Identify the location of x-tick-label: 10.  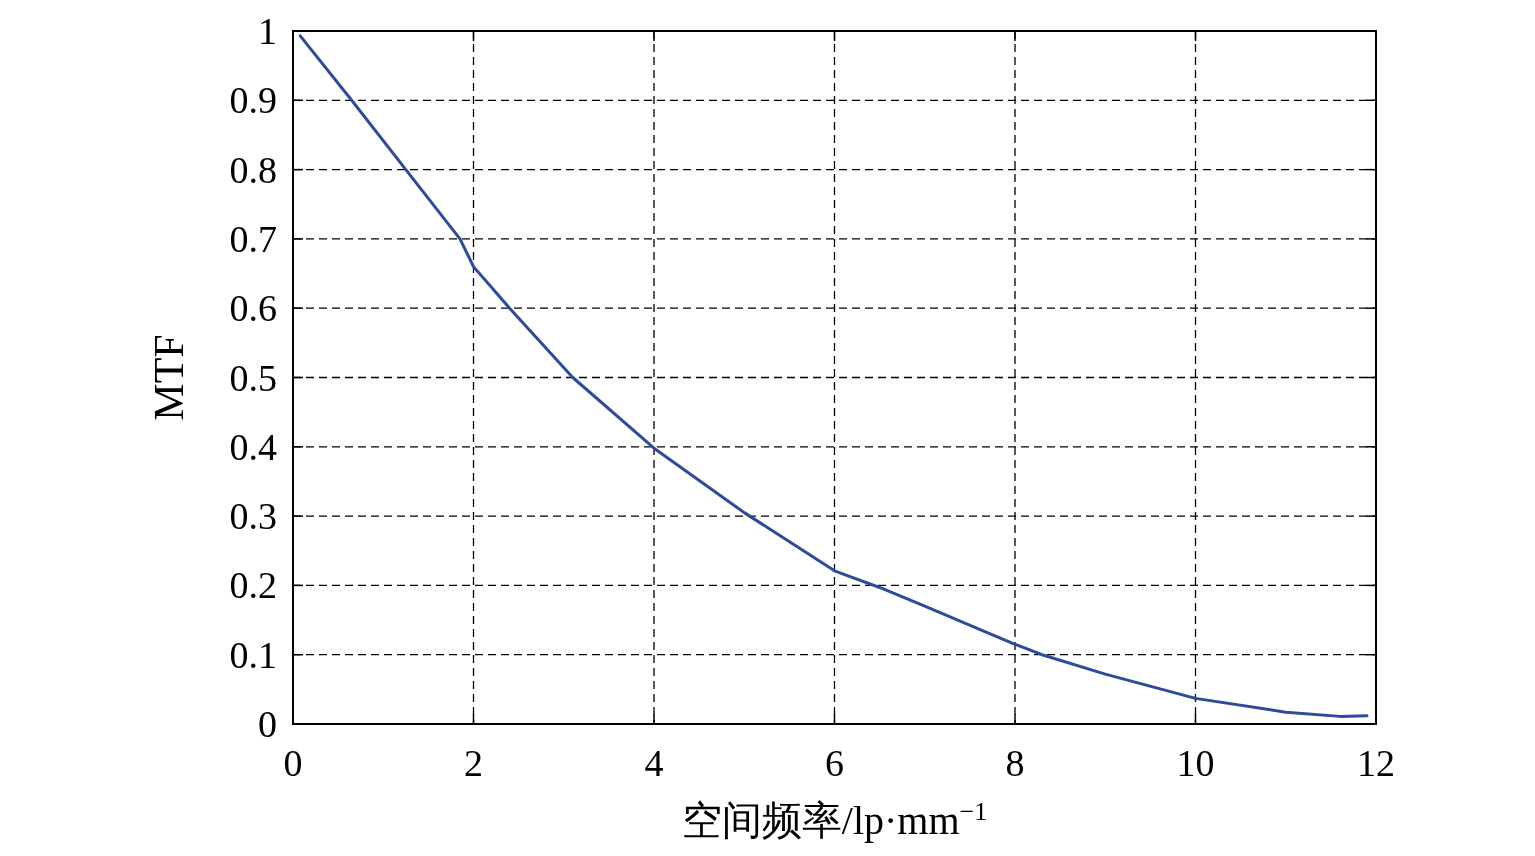
(1195, 763).